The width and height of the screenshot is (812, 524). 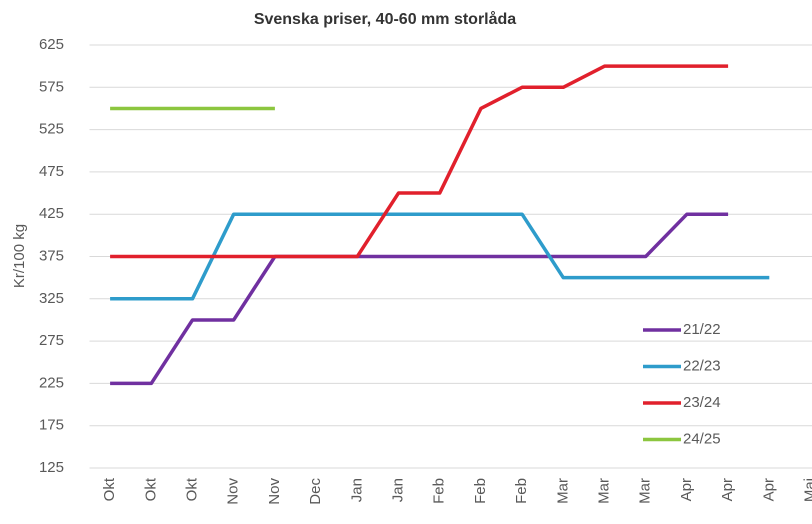 I want to click on series-line, so click(x=440, y=256).